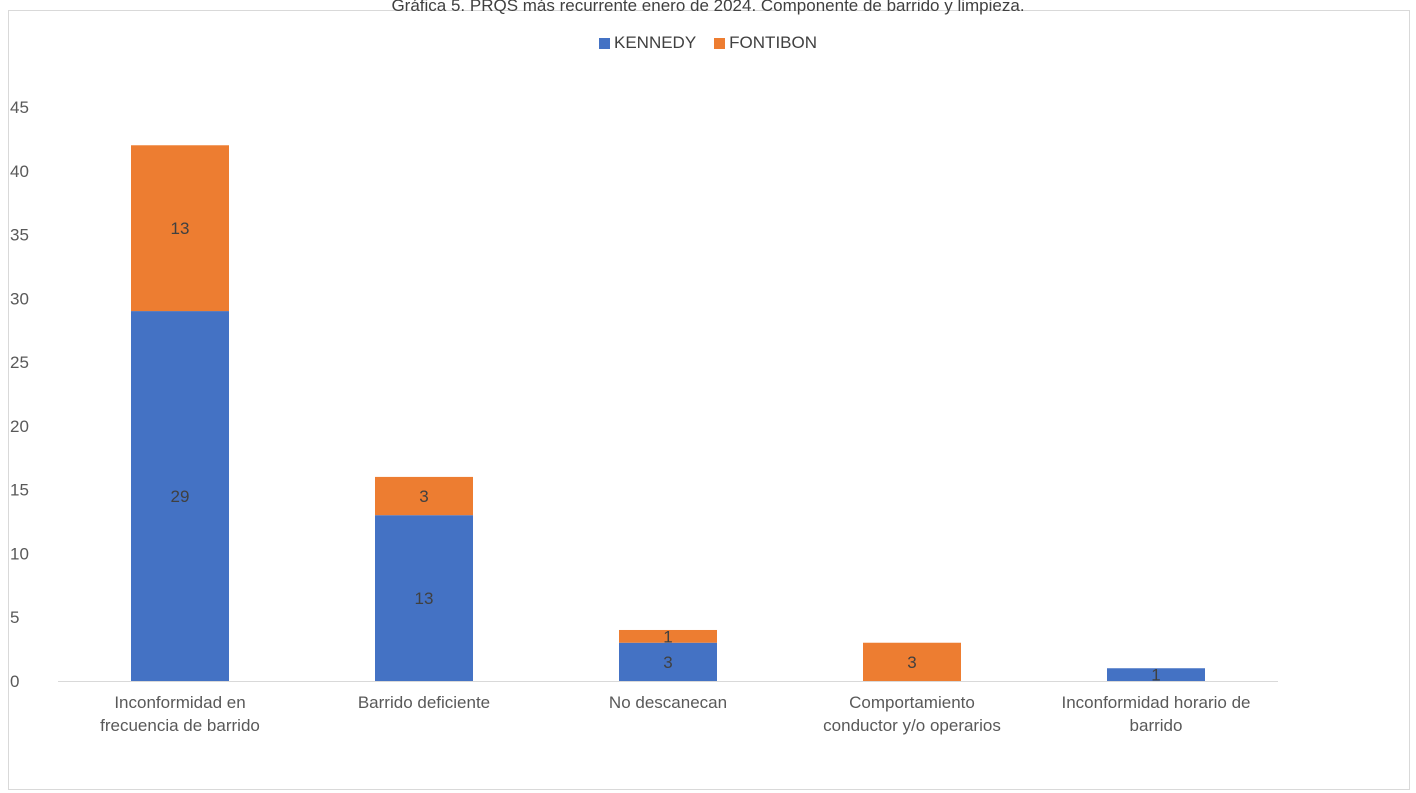 The height and width of the screenshot is (793, 1416). Describe the element at coordinates (912, 702) in the screenshot. I see `x-tick-label: Comportamiento` at that location.